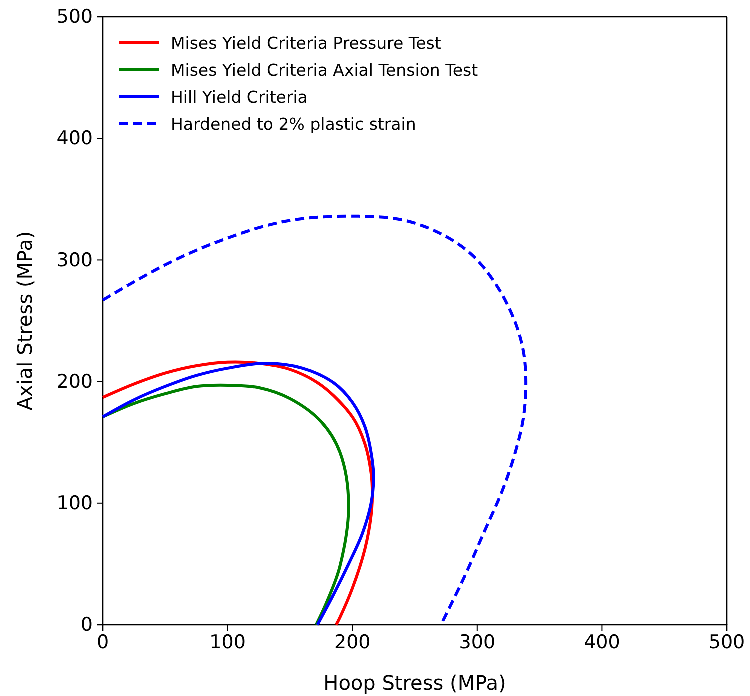 The width and height of the screenshot is (750, 696). What do you see at coordinates (228, 642) in the screenshot?
I see `x-tick-label: 100` at bounding box center [228, 642].